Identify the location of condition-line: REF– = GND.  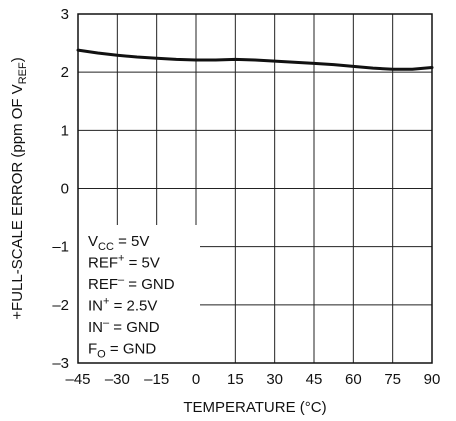
(131, 283).